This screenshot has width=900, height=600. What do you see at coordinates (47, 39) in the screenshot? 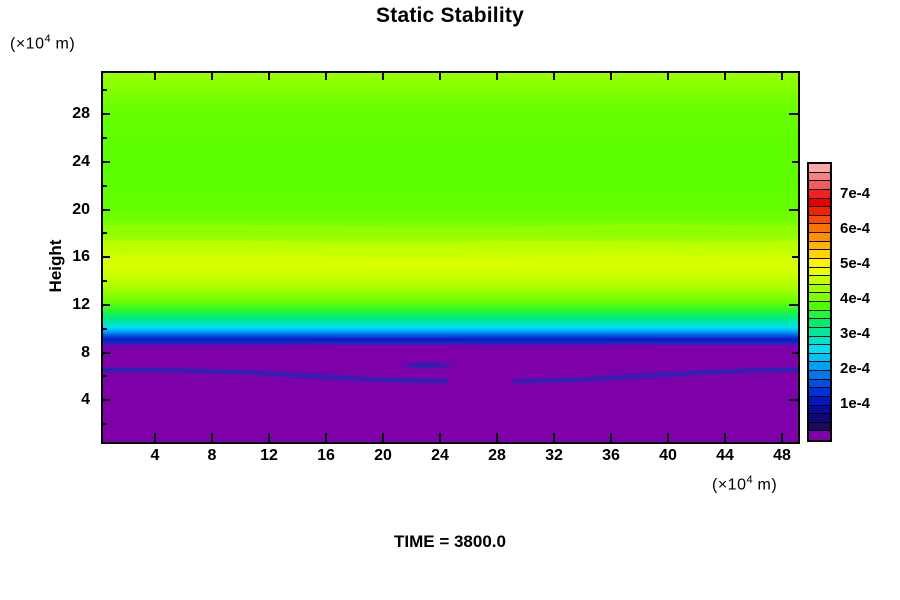
I see `y-unit-exponent: 4` at bounding box center [47, 39].